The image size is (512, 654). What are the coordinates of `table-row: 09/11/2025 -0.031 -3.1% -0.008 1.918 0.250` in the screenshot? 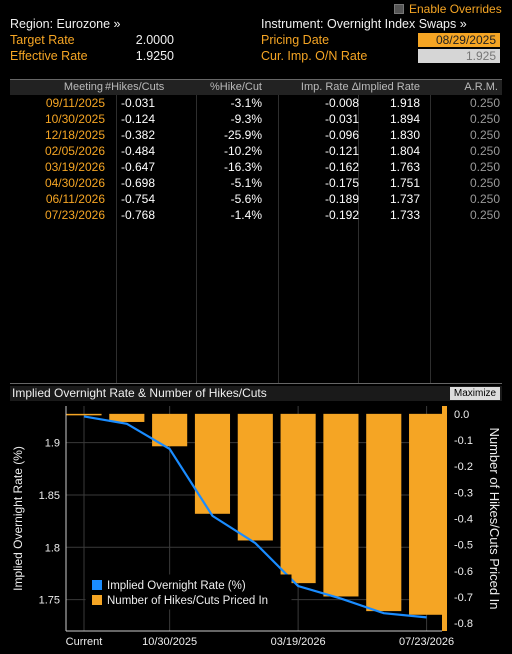 It's located at (256, 104).